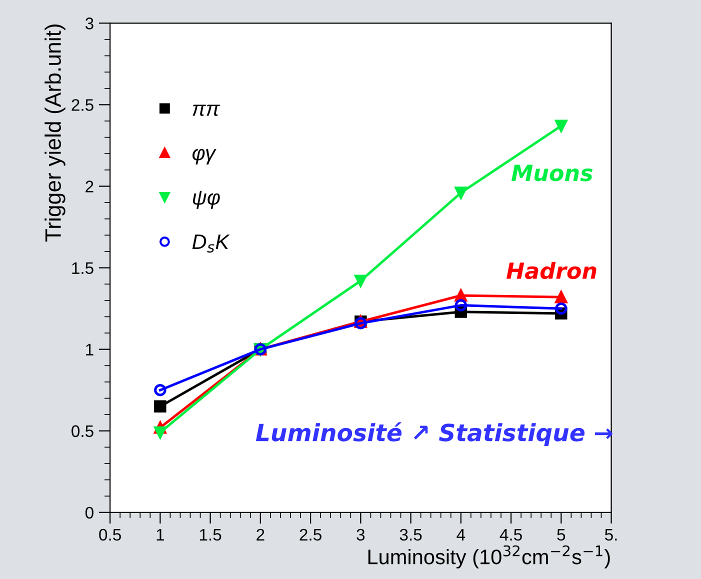 The width and height of the screenshot is (701, 579). What do you see at coordinates (551, 271) in the screenshot?
I see `annotation: Hadron` at bounding box center [551, 271].